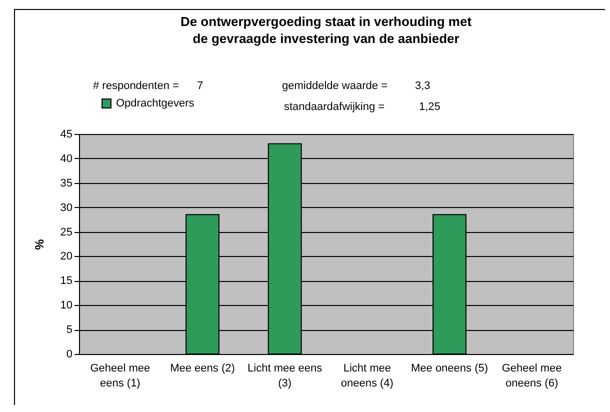  What do you see at coordinates (136, 86) in the screenshot?
I see `text: # respondenten =` at bounding box center [136, 86].